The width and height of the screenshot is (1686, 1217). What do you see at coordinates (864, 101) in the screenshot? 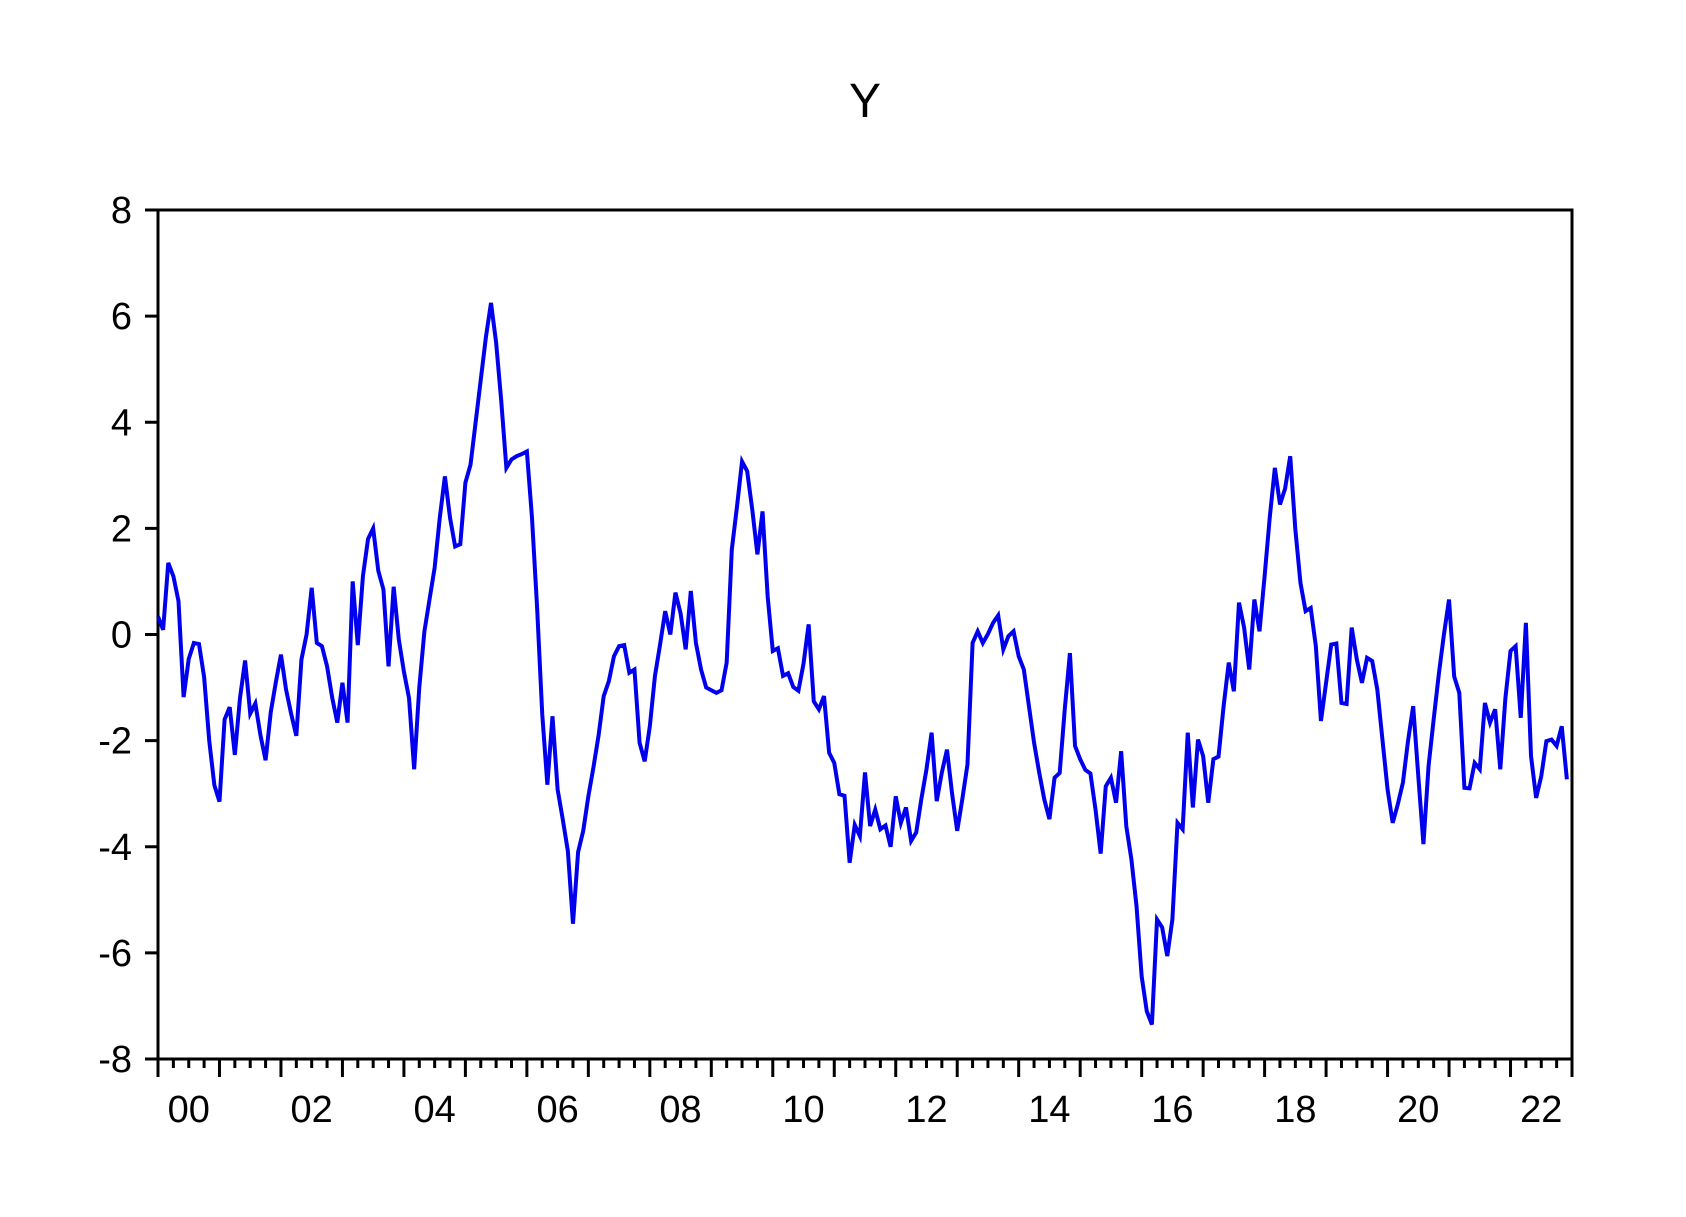
I see `chart-title: Y` at bounding box center [864, 101].